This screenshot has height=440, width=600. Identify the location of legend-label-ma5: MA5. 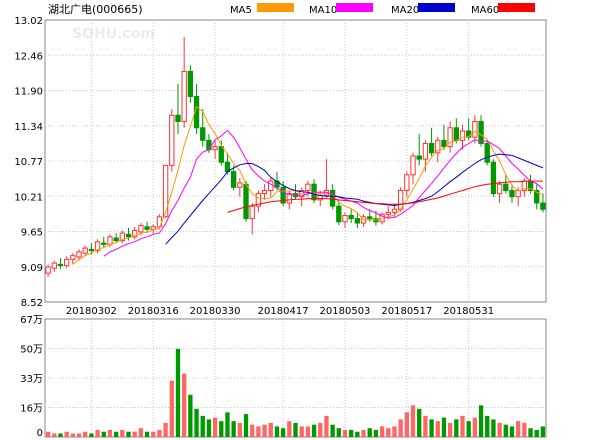
(241, 10).